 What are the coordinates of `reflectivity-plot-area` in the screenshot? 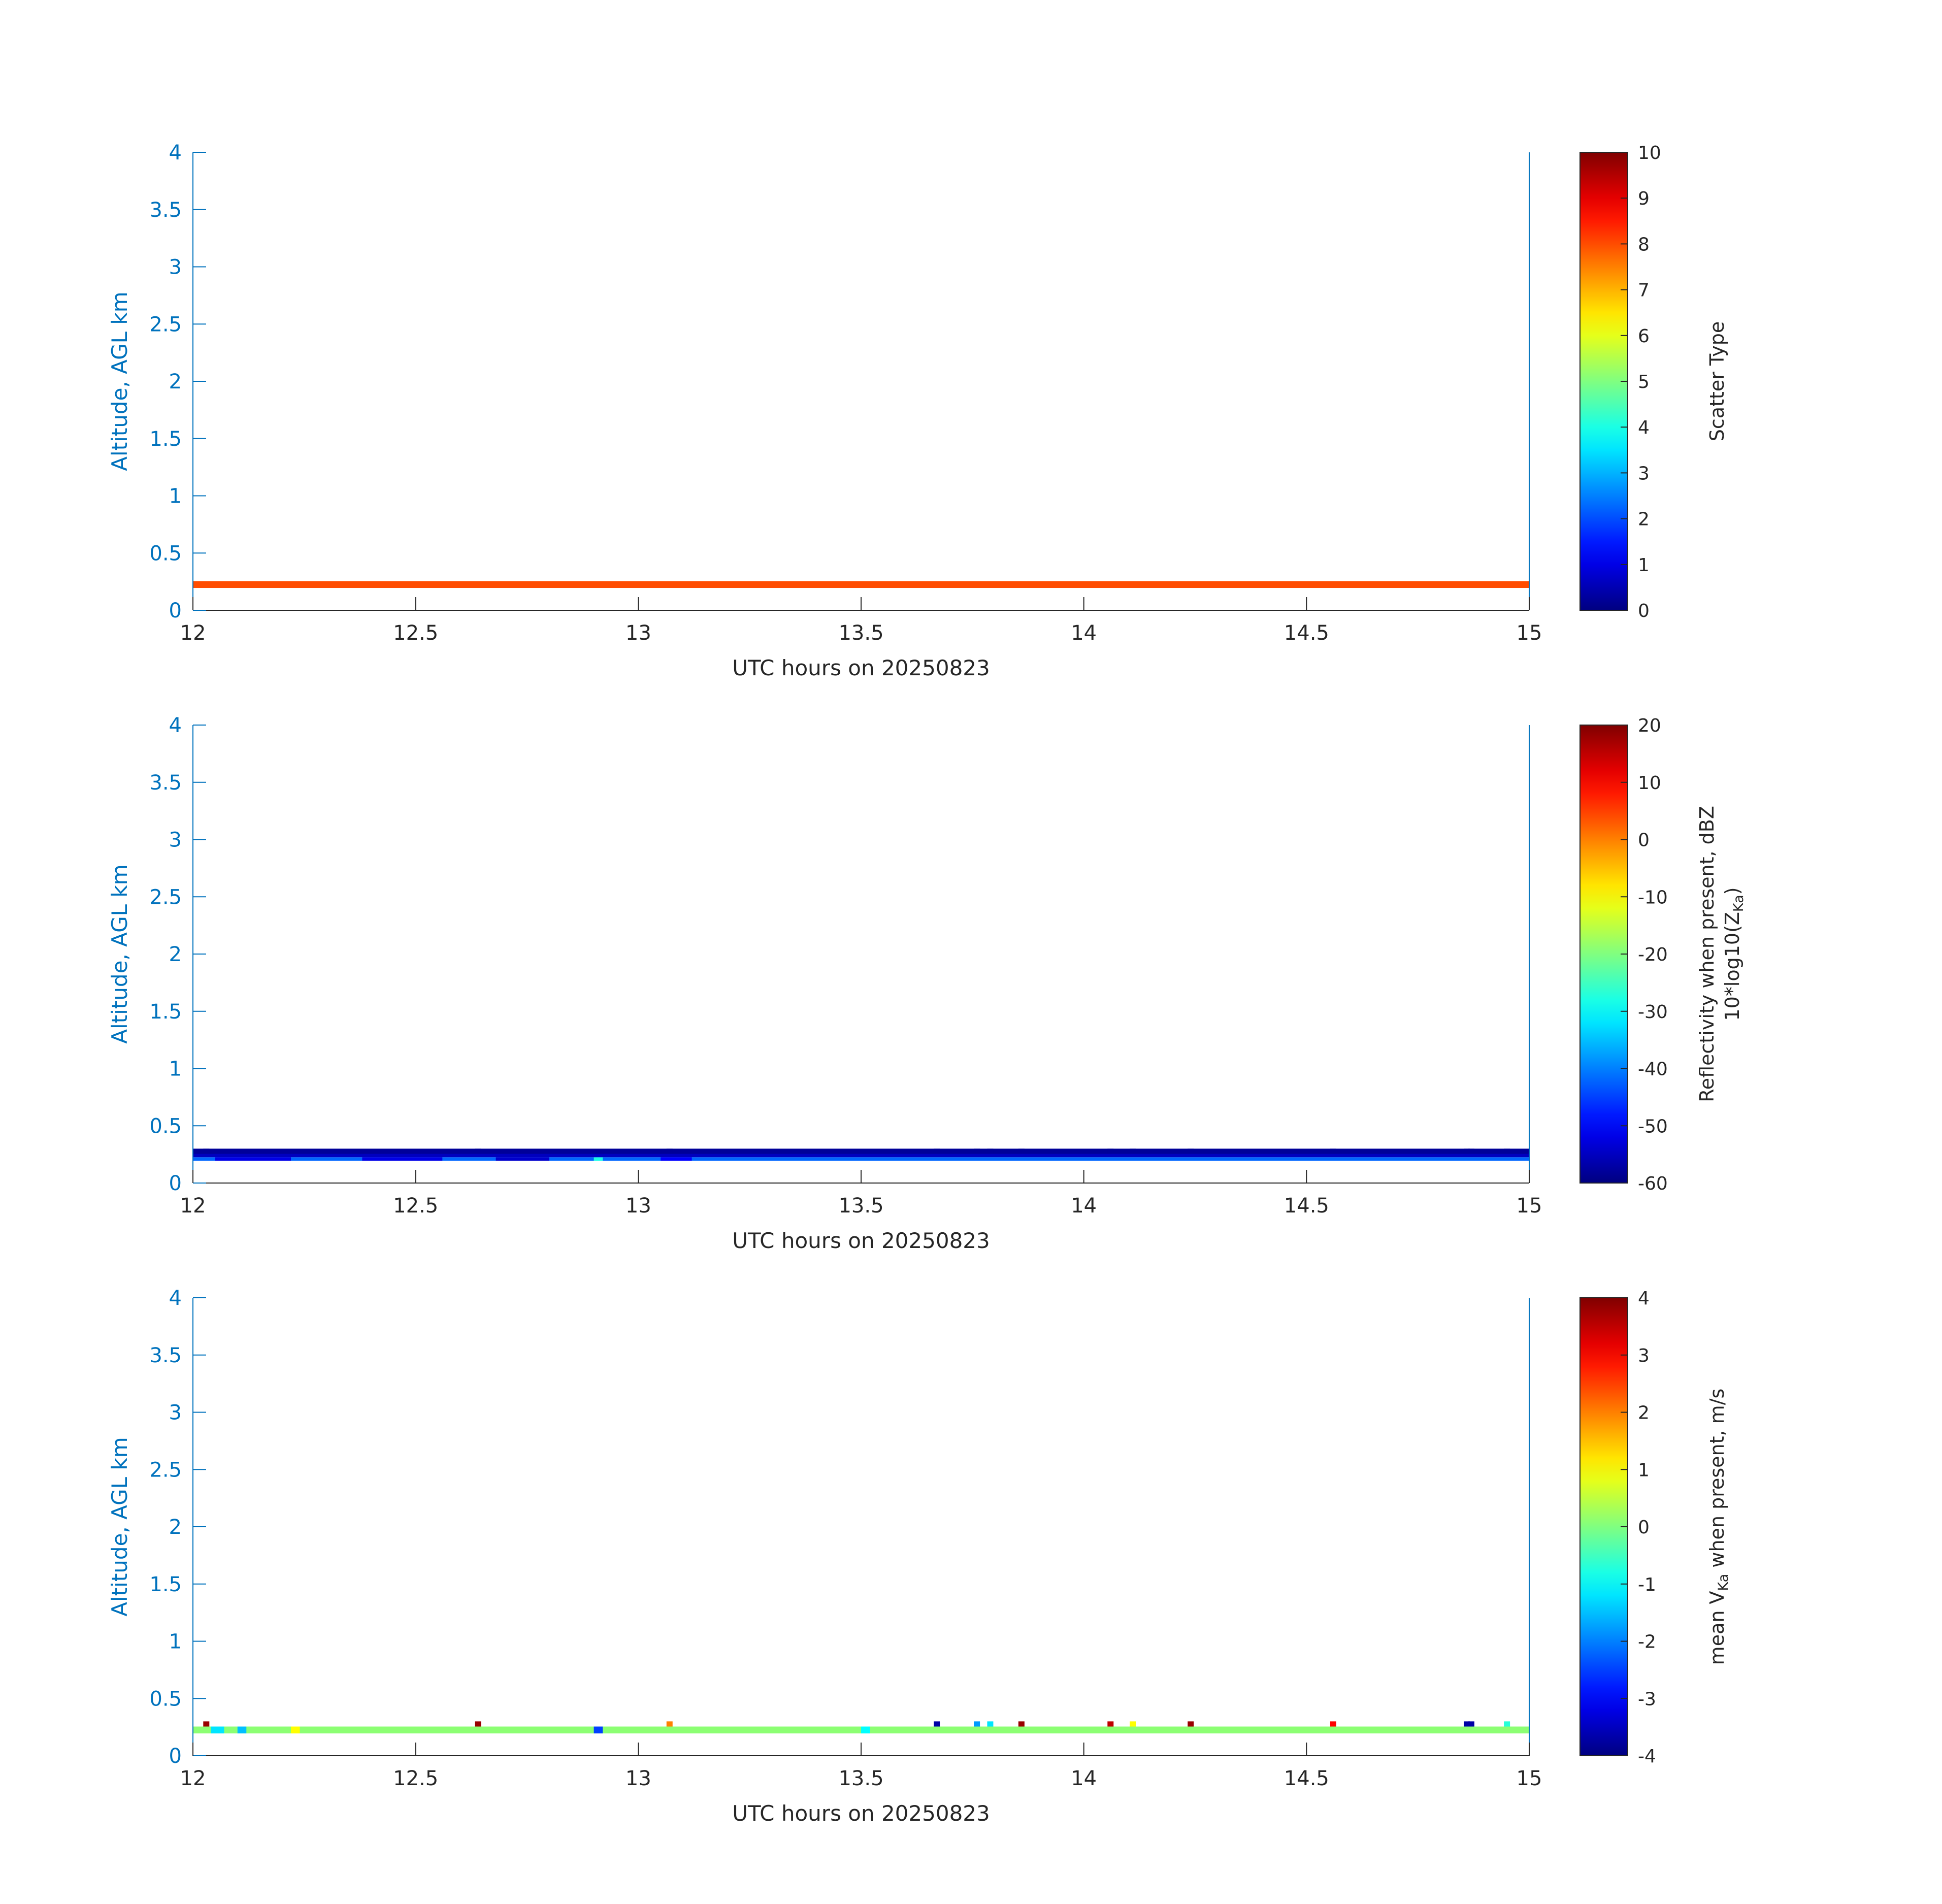 It's located at (861, 1155).